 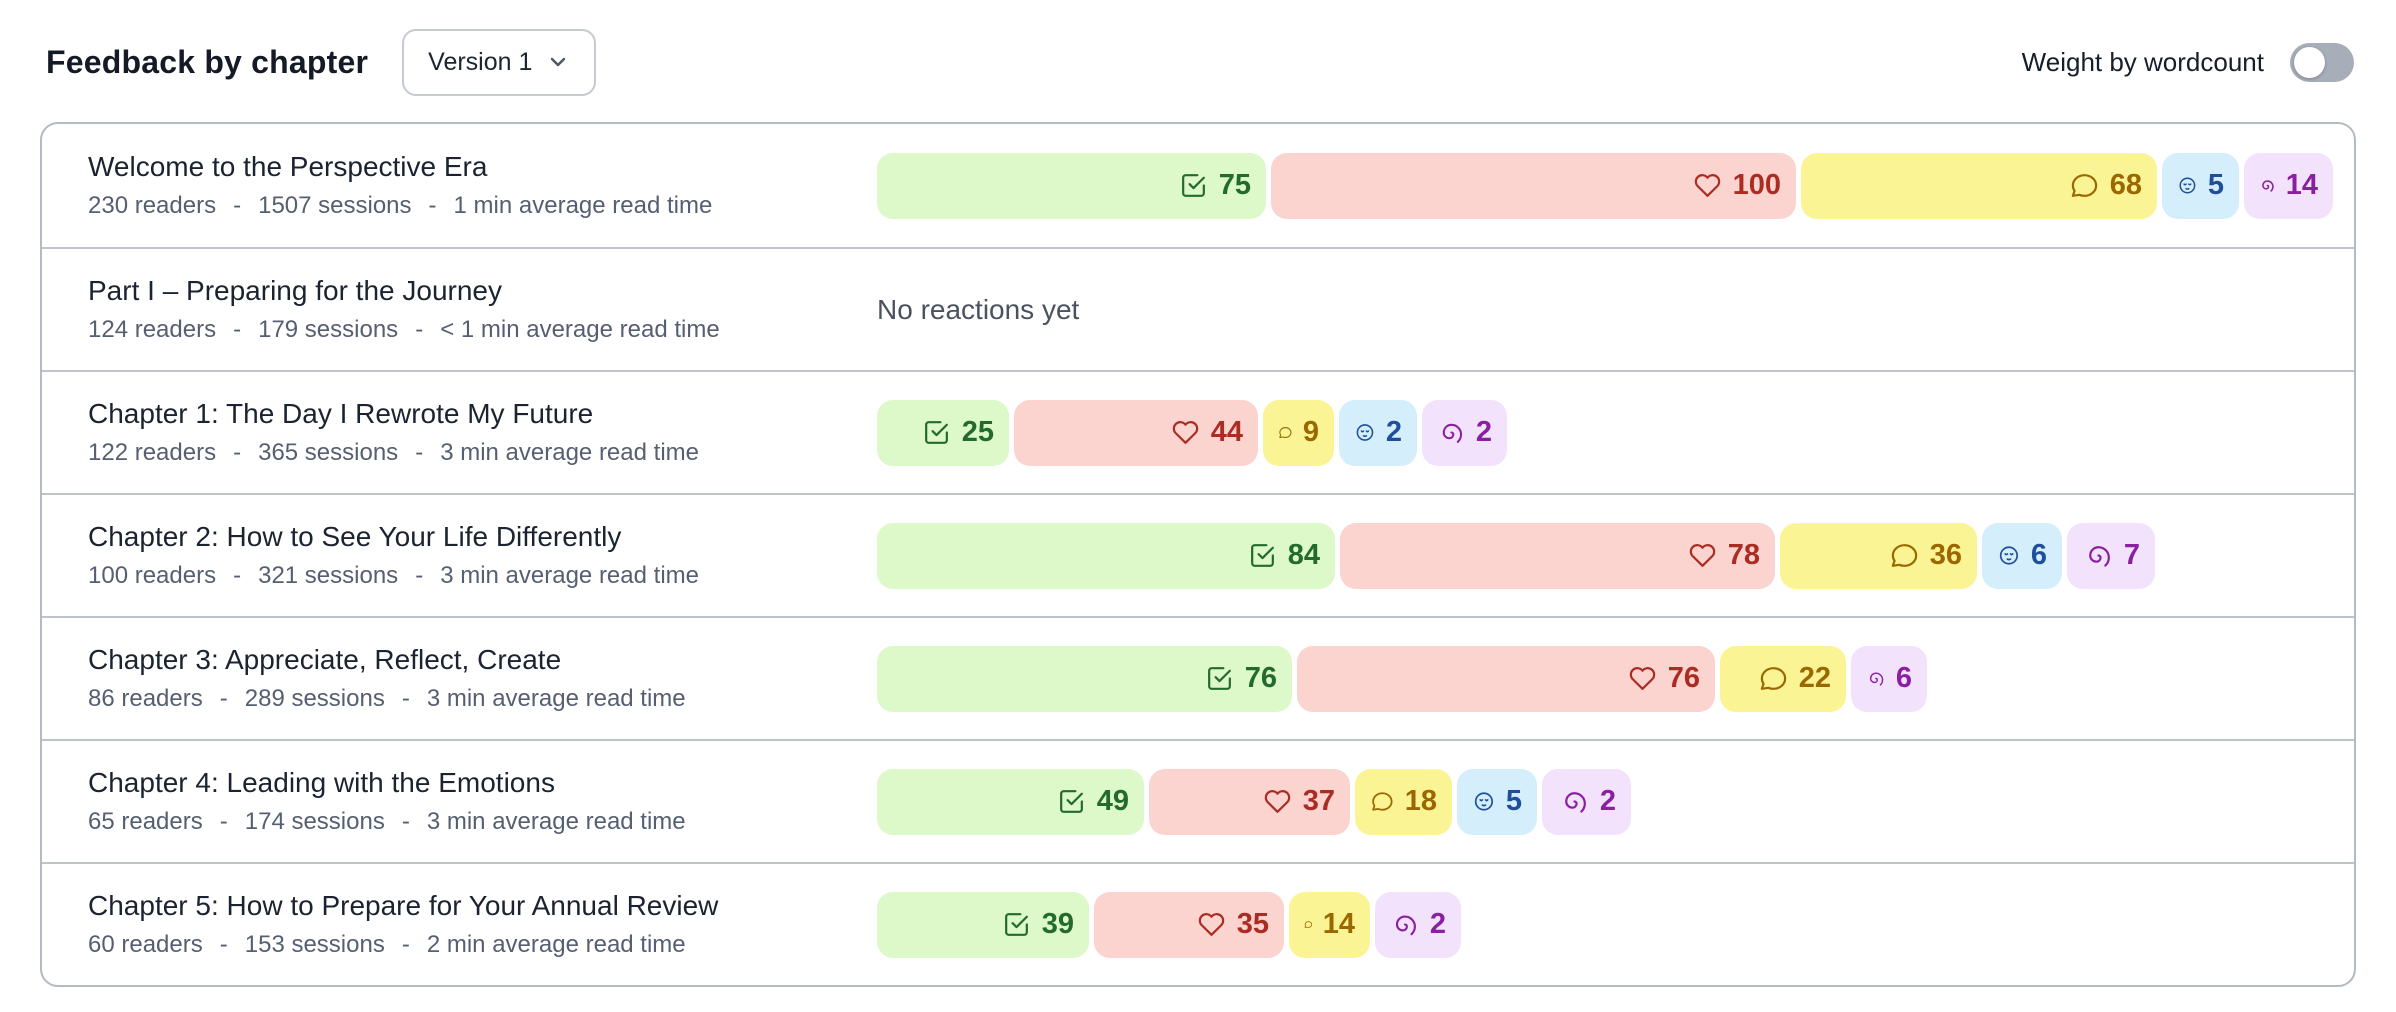 What do you see at coordinates (328, 452) in the screenshot?
I see `sessions-count: 365 sessions` at bounding box center [328, 452].